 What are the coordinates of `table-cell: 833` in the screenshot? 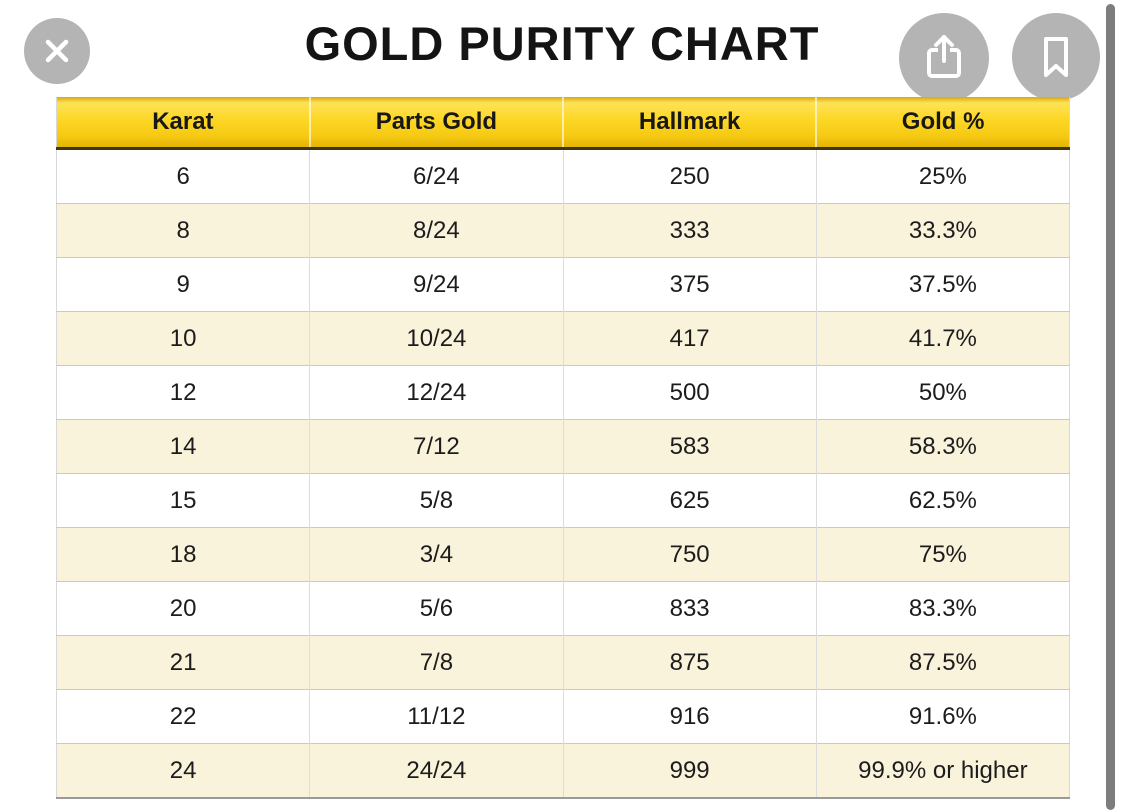 It's located at (689, 608).